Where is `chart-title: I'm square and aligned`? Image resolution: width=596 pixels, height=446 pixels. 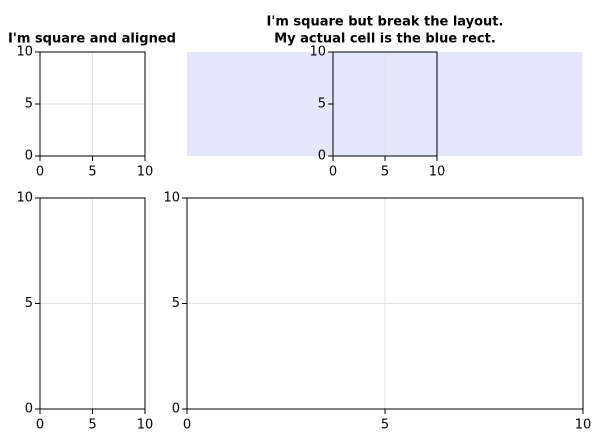 chart-title: I'm square and aligned is located at coordinates (92, 39).